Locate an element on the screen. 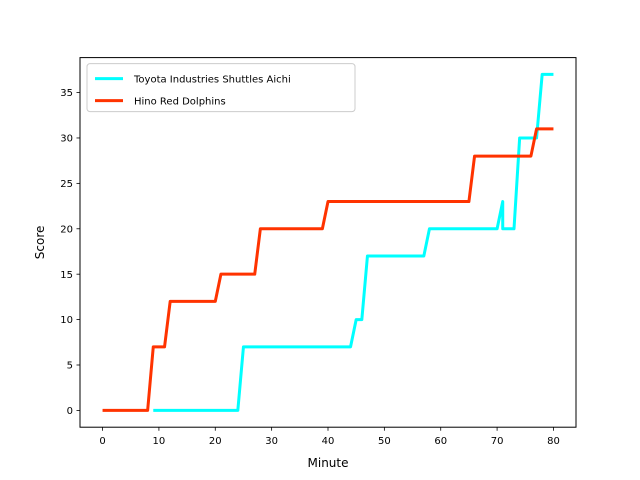 This screenshot has height=480, width=640. y-tick-label: 35 is located at coordinates (66, 93).